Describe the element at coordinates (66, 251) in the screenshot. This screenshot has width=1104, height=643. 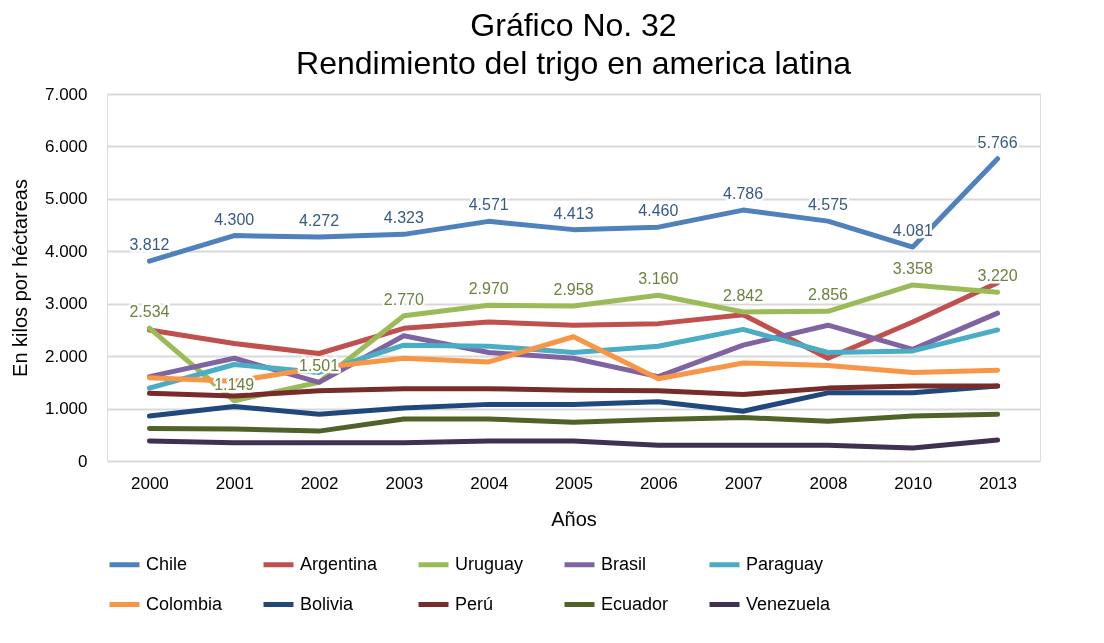
I see `y-tick-label: 4.000` at that location.